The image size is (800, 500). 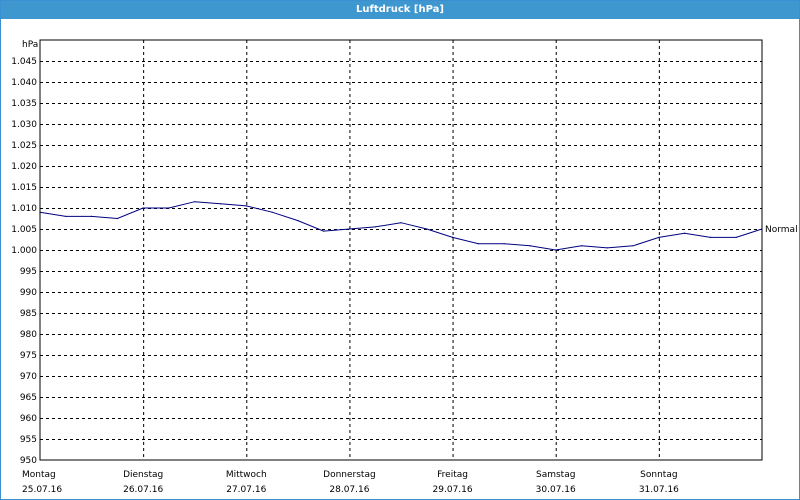 What do you see at coordinates (24, 230) in the screenshot?
I see `y-tick-label: 1.005` at bounding box center [24, 230].